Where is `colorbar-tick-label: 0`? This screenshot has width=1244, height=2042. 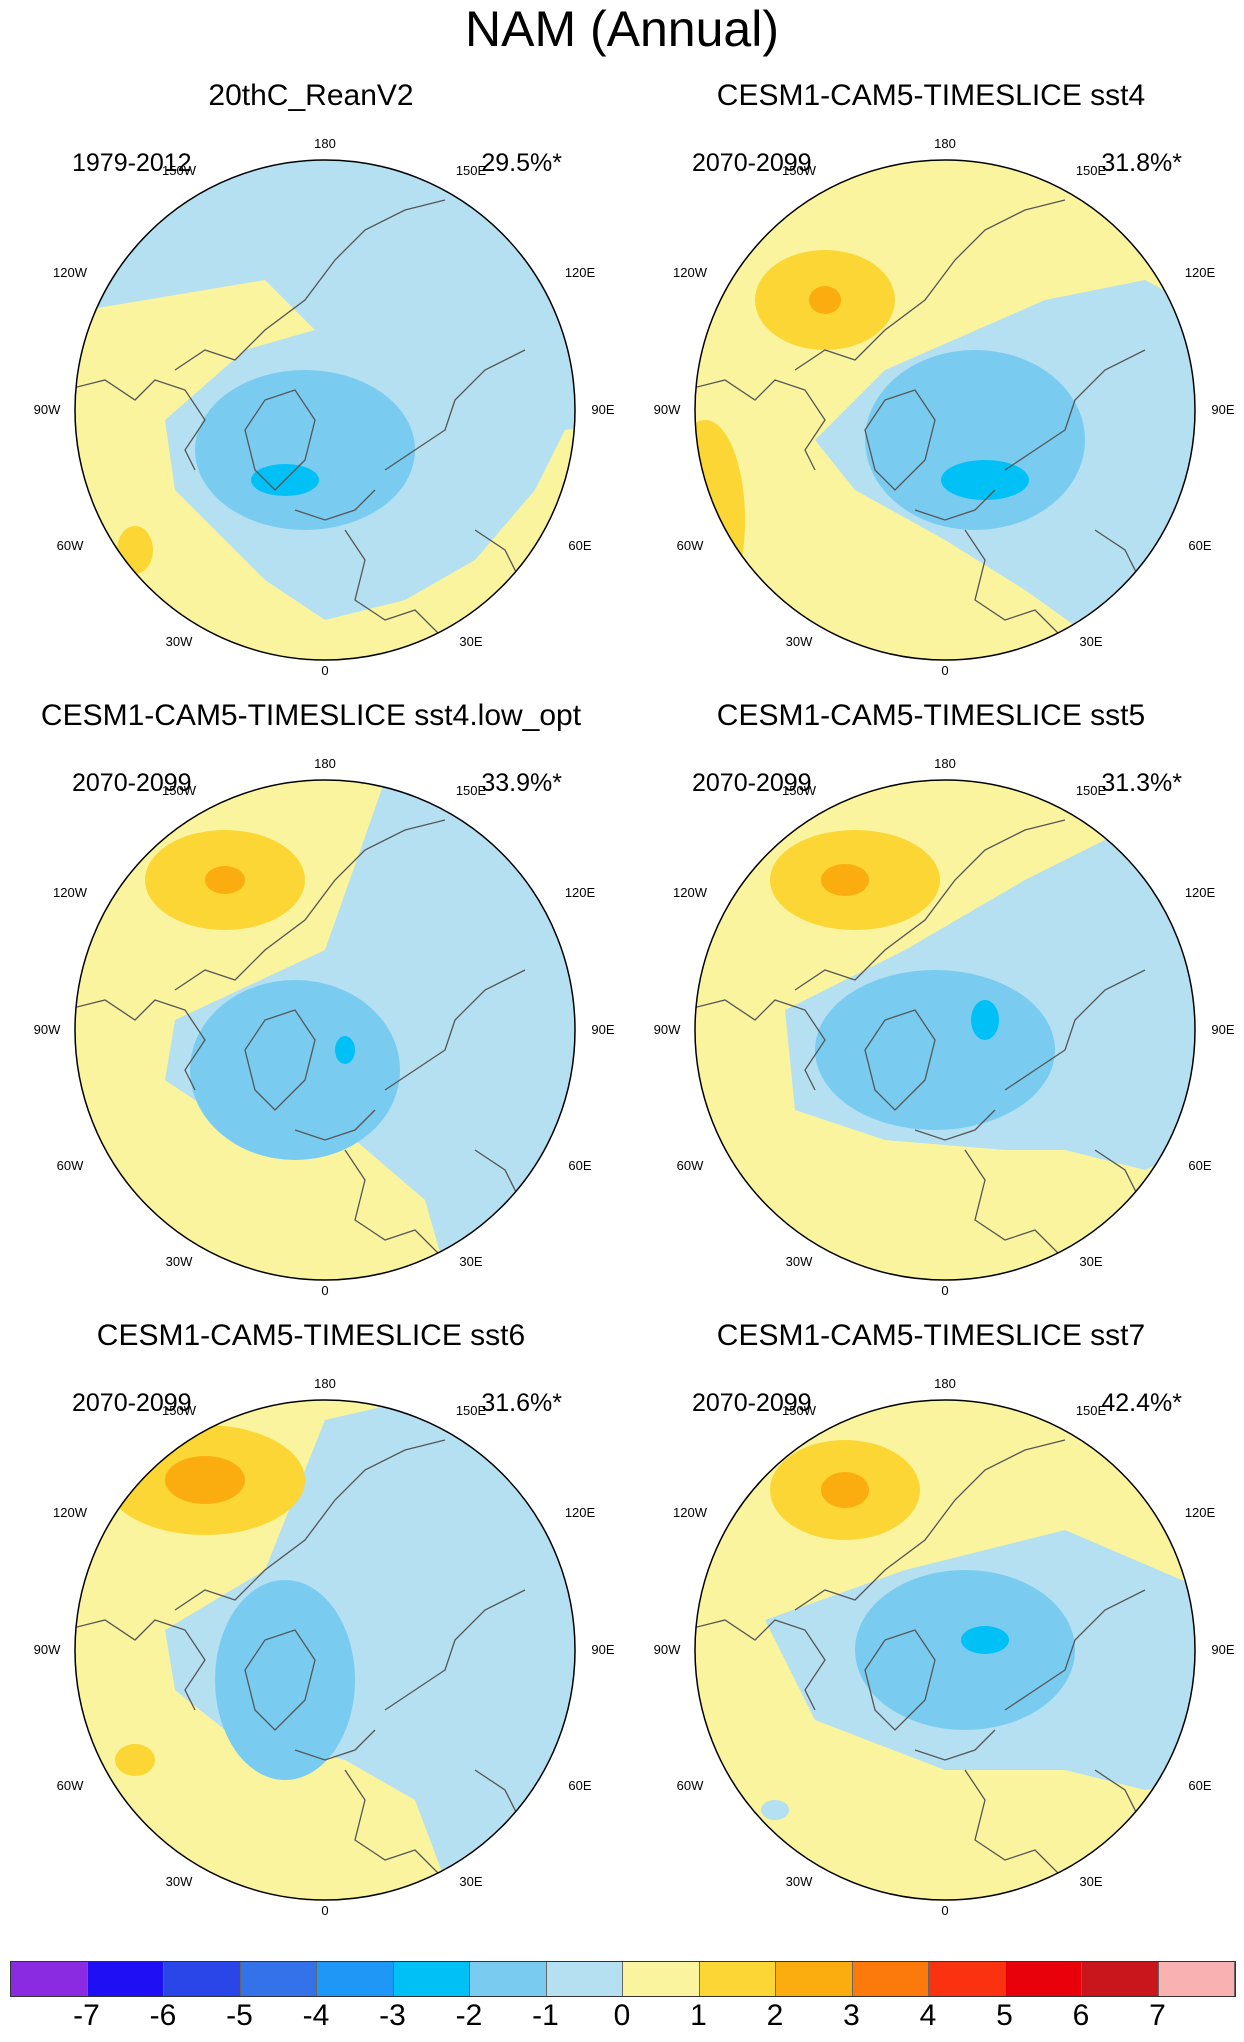 colorbar-tick-label: 0 is located at coordinates (622, 2015).